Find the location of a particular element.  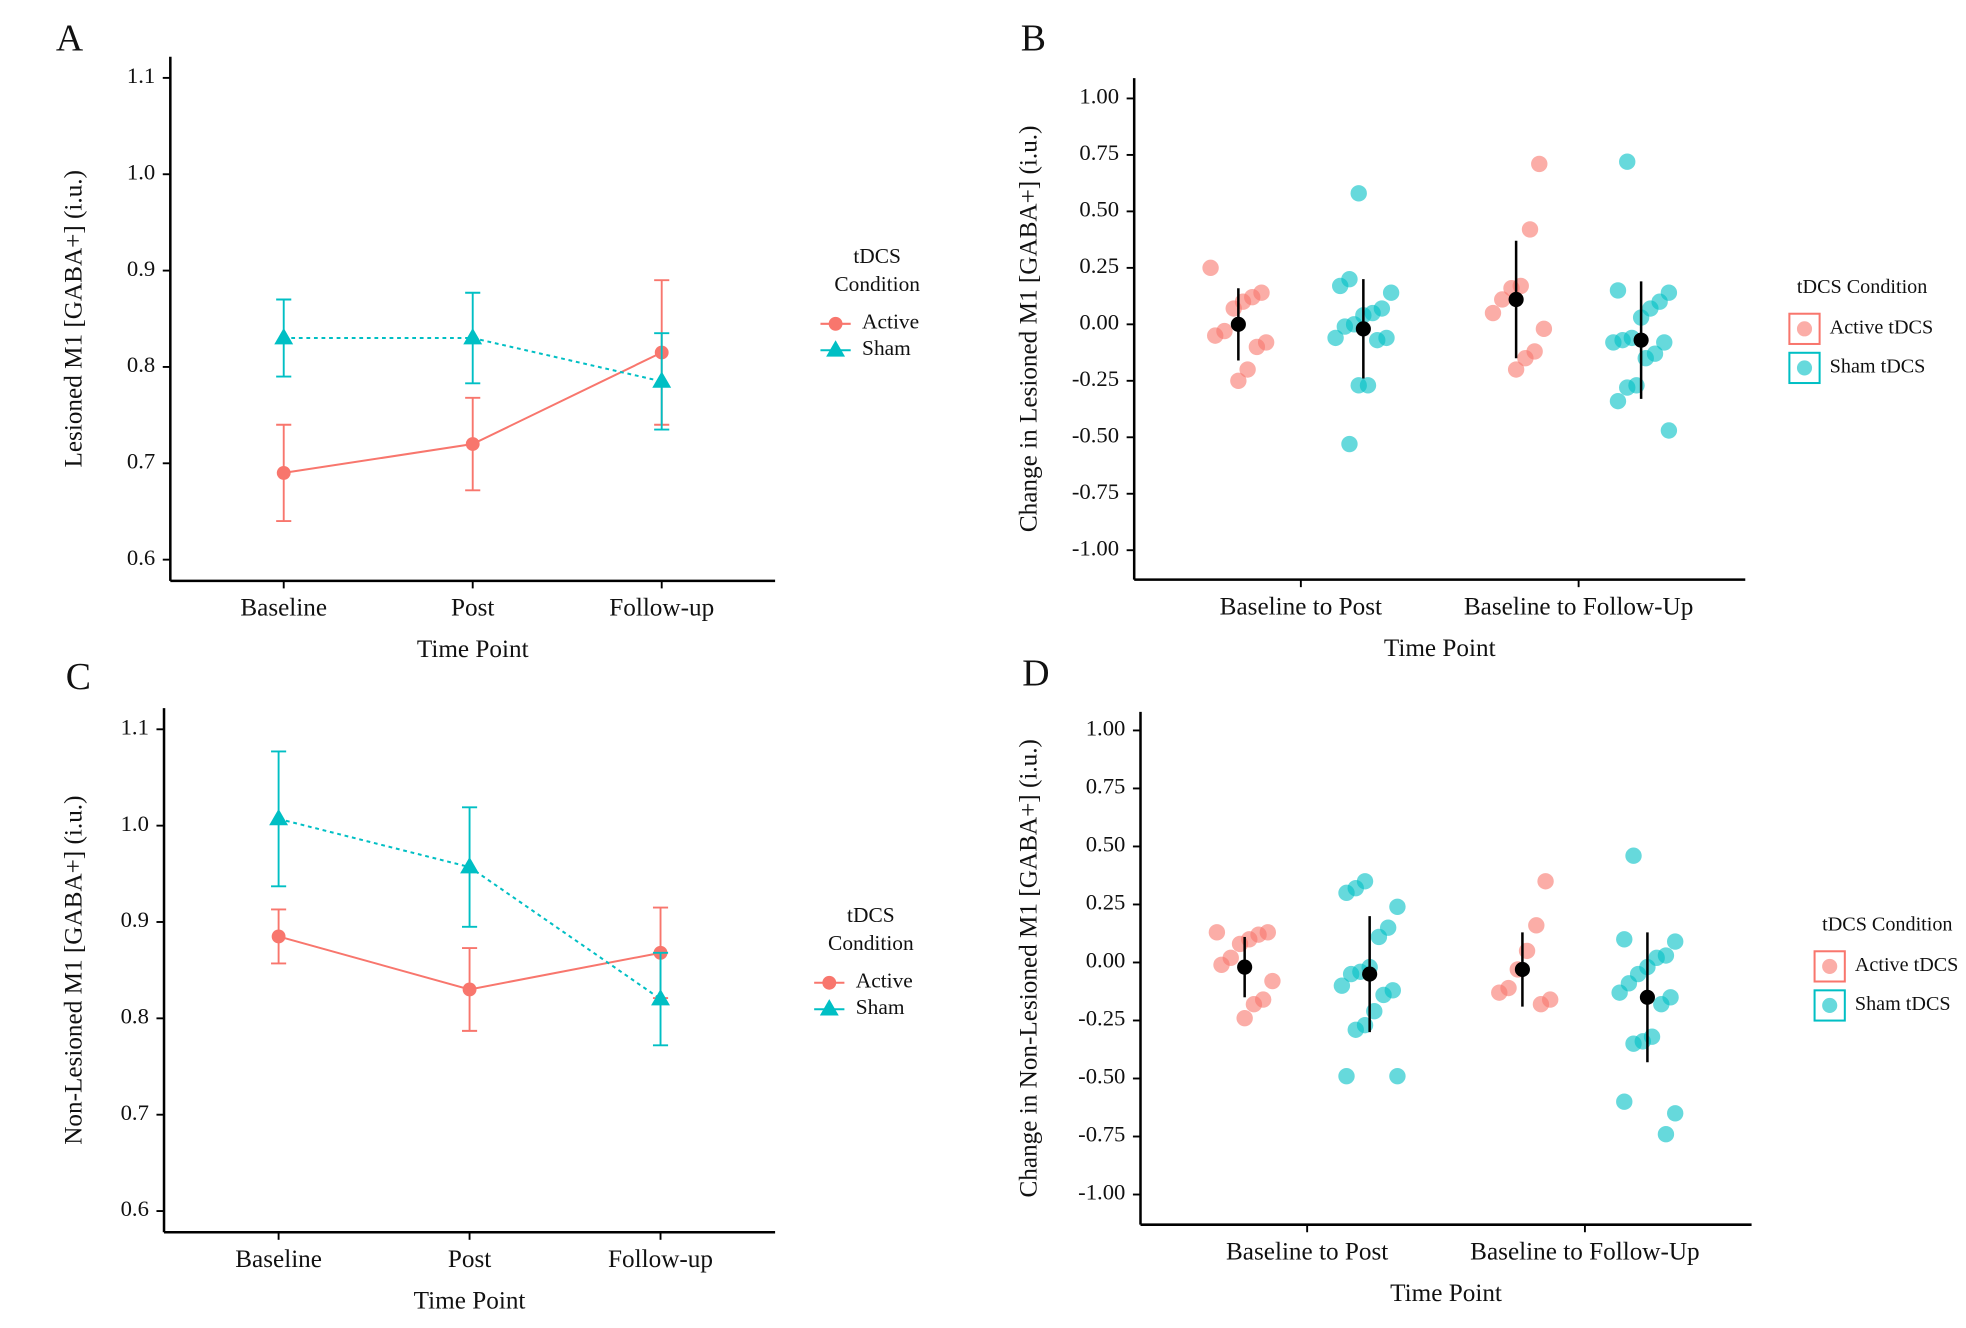

y-axis-title: Change in Non-Lesioned M1 [GABA+] (i.u.) is located at coordinates (1029, 968).